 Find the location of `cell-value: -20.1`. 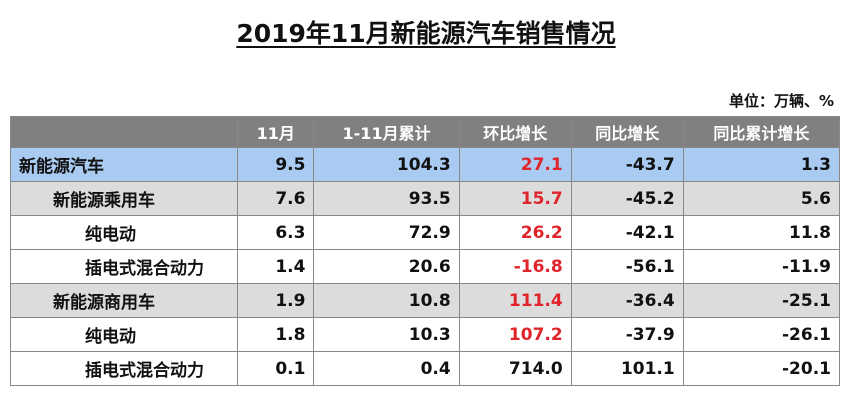

cell-value: -20.1 is located at coordinates (761, 368).